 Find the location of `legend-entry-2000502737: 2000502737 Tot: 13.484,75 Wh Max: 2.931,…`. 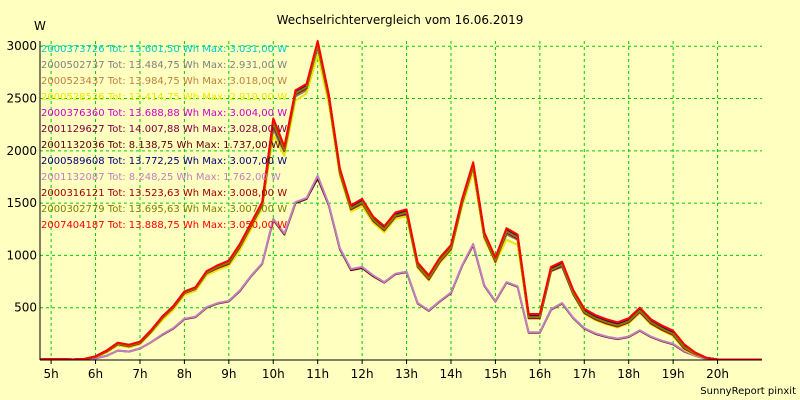

legend-entry-2000502737: 2000502737 Tot: 13.484,75 Wh Max: 2.931,… is located at coordinates (164, 65).